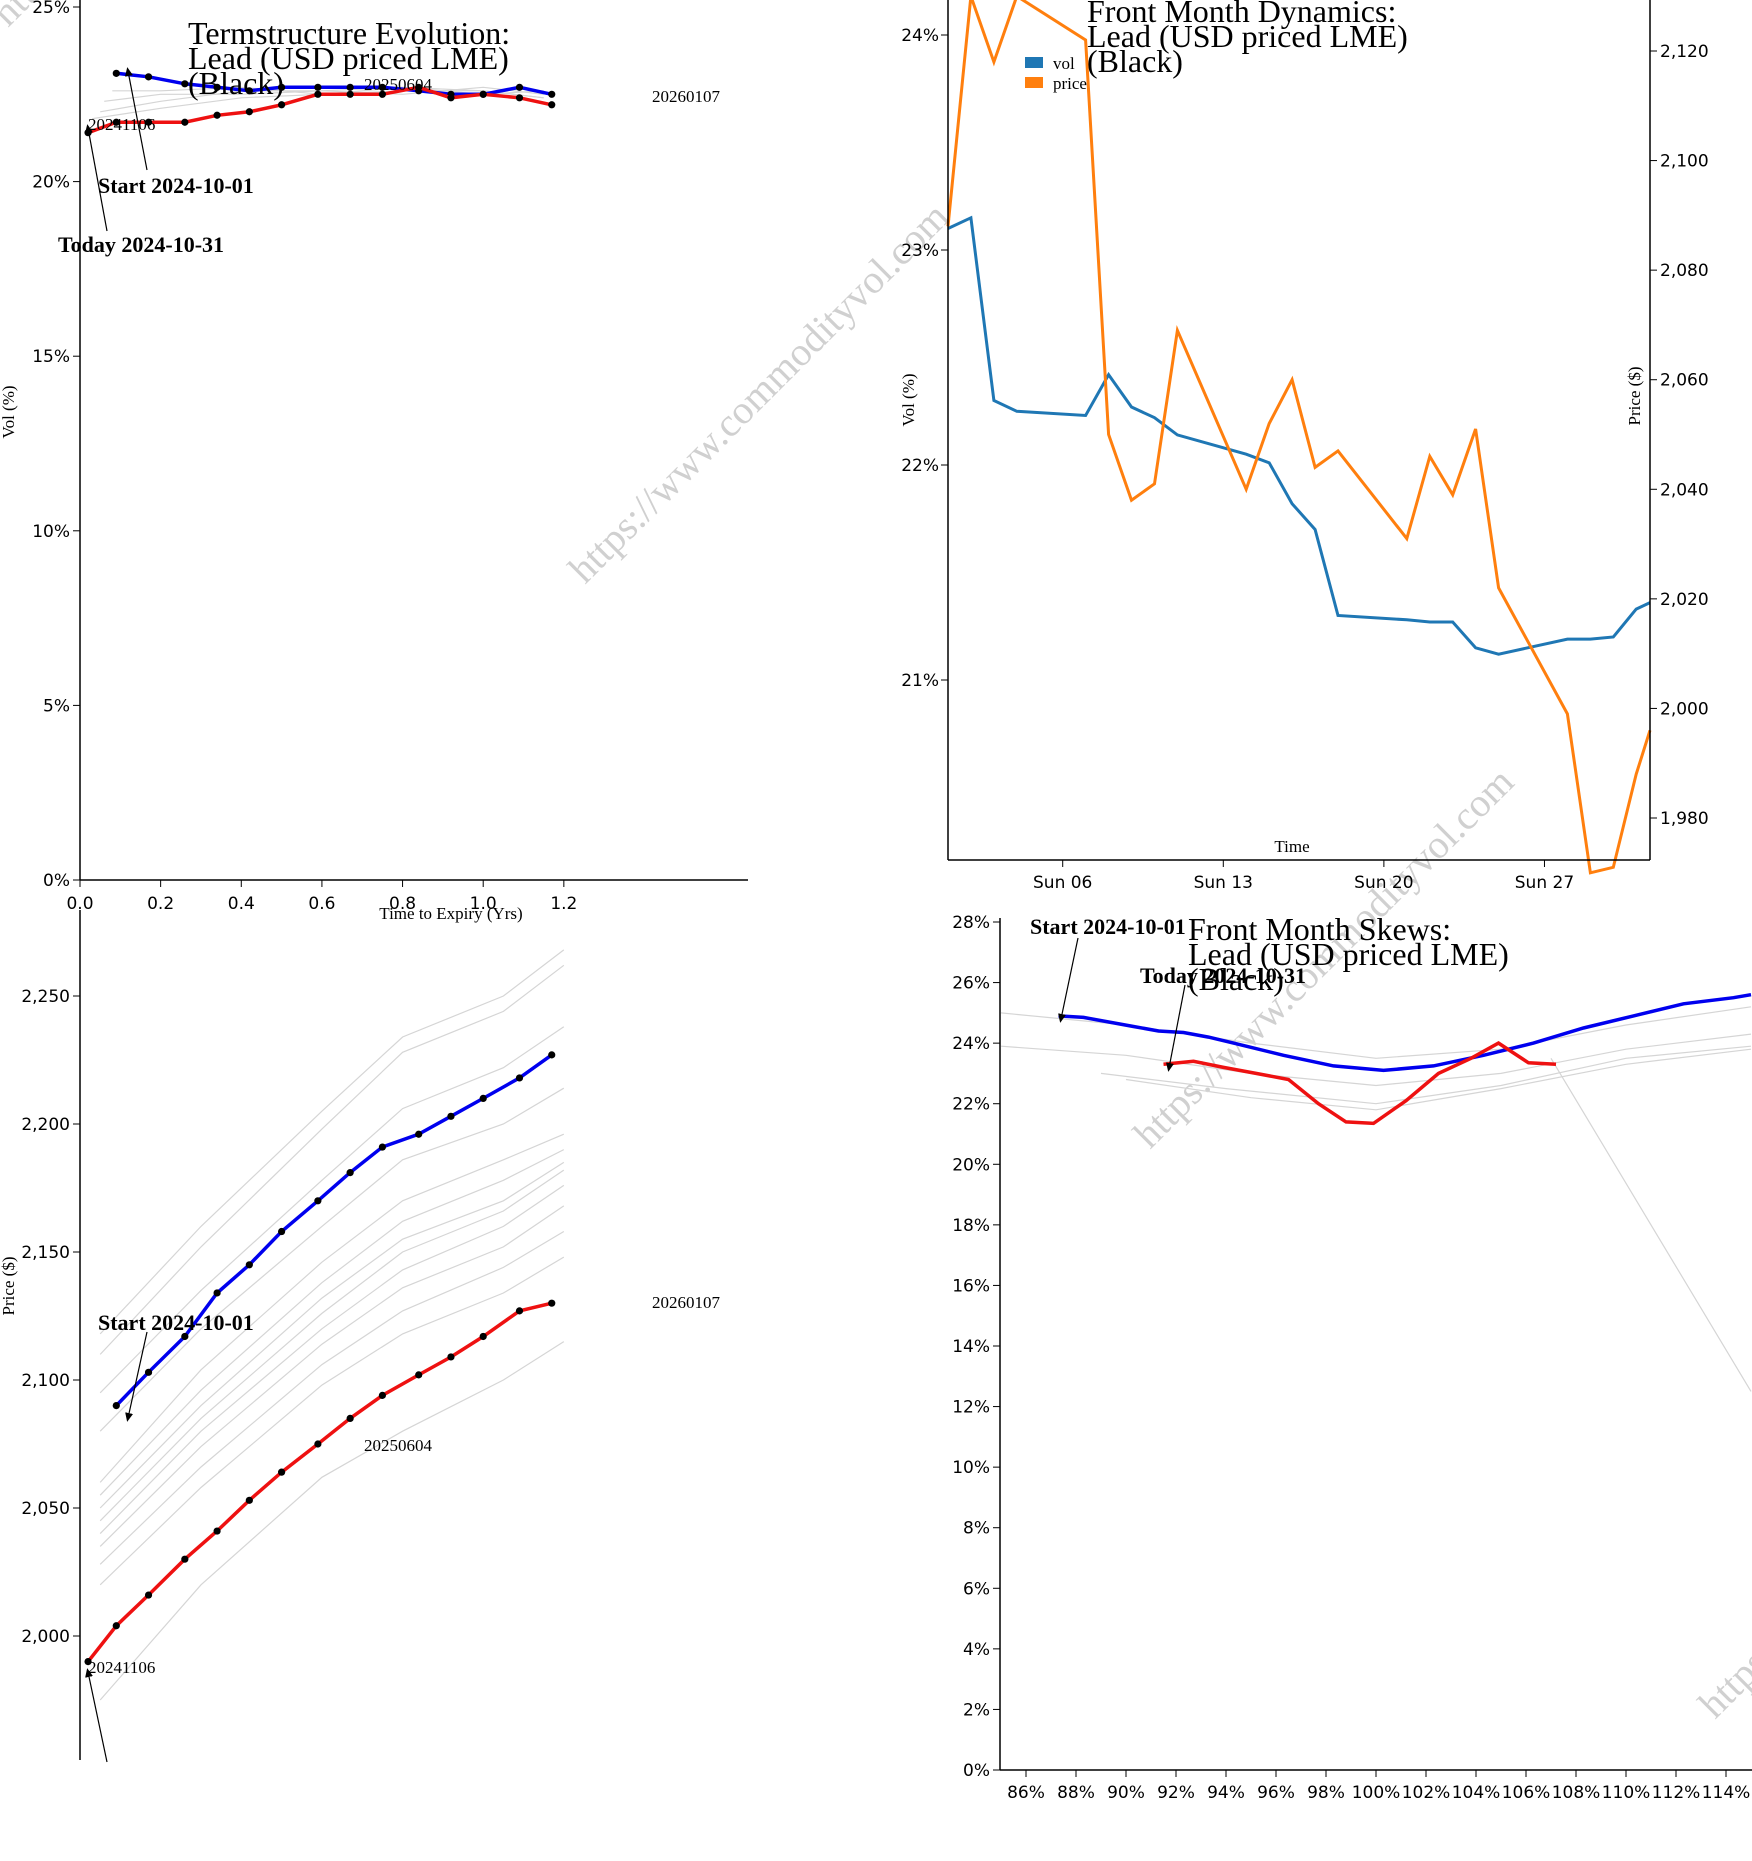 The height and width of the screenshot is (1861, 1752). I want to click on y-tick-label: 10%, so click(971, 1468).